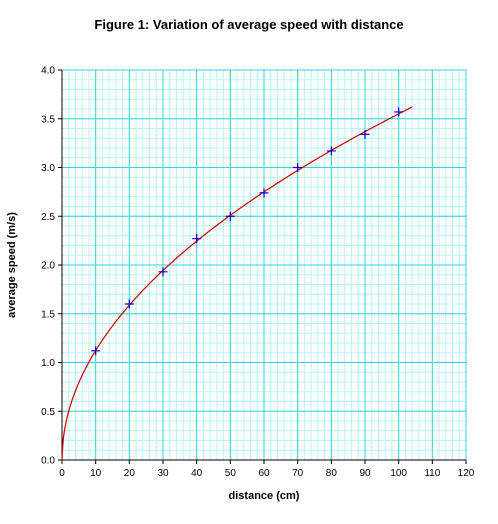  I want to click on x-tick-label: 60, so click(264, 473).